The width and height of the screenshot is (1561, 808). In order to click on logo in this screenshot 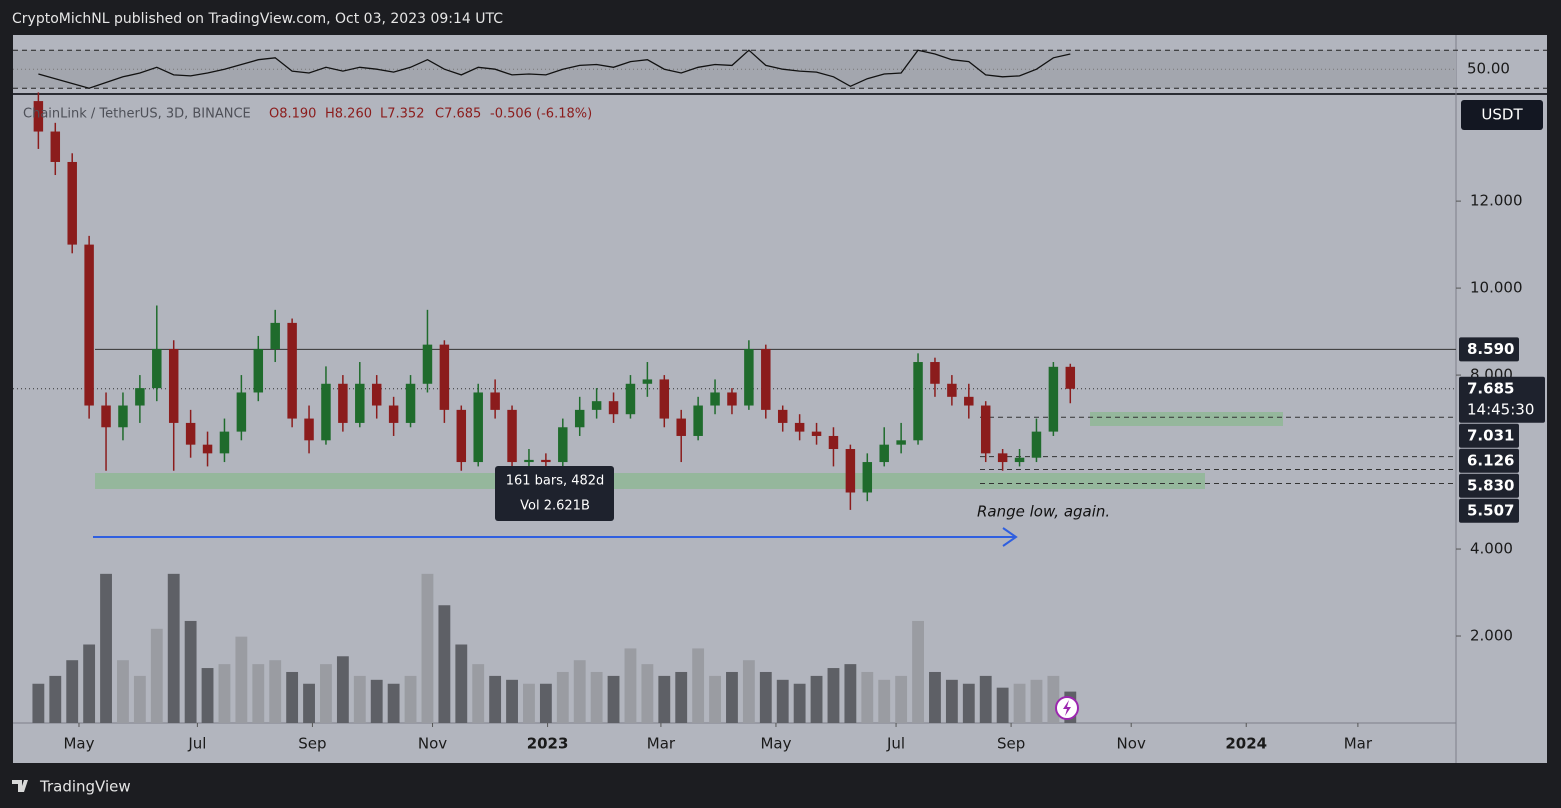, I will do `click(20, 786)`.